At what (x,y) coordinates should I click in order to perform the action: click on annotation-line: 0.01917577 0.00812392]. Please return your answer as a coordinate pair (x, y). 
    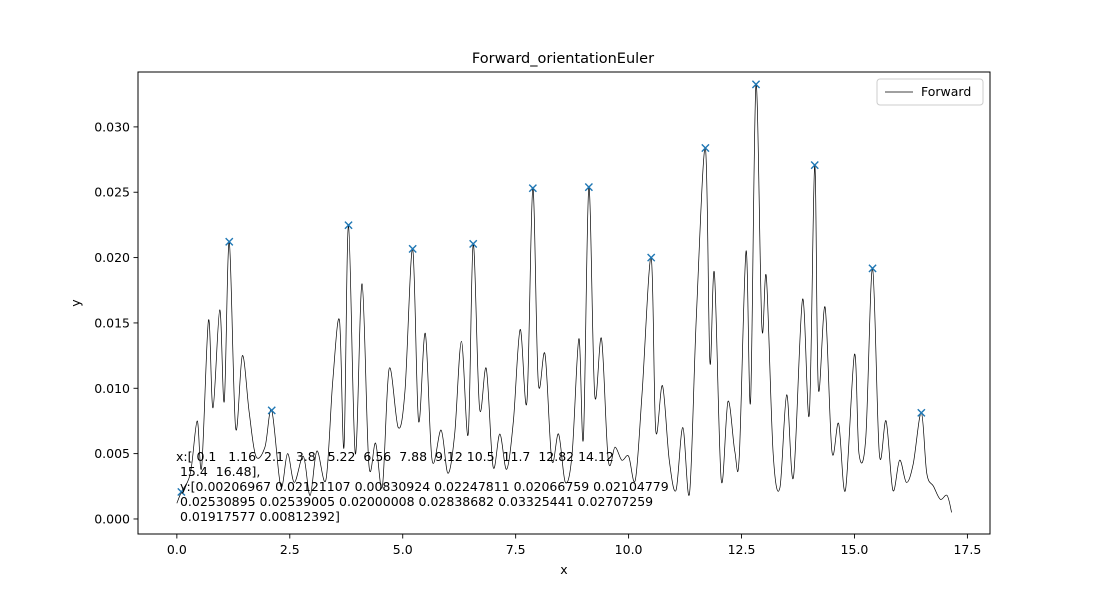
    Looking at the image, I should click on (258, 516).